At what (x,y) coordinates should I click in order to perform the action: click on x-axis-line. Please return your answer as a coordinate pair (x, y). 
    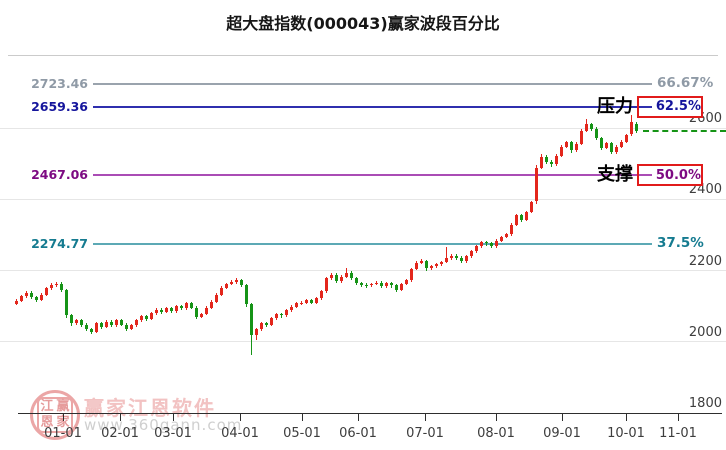
    Looking at the image, I should click on (370, 413).